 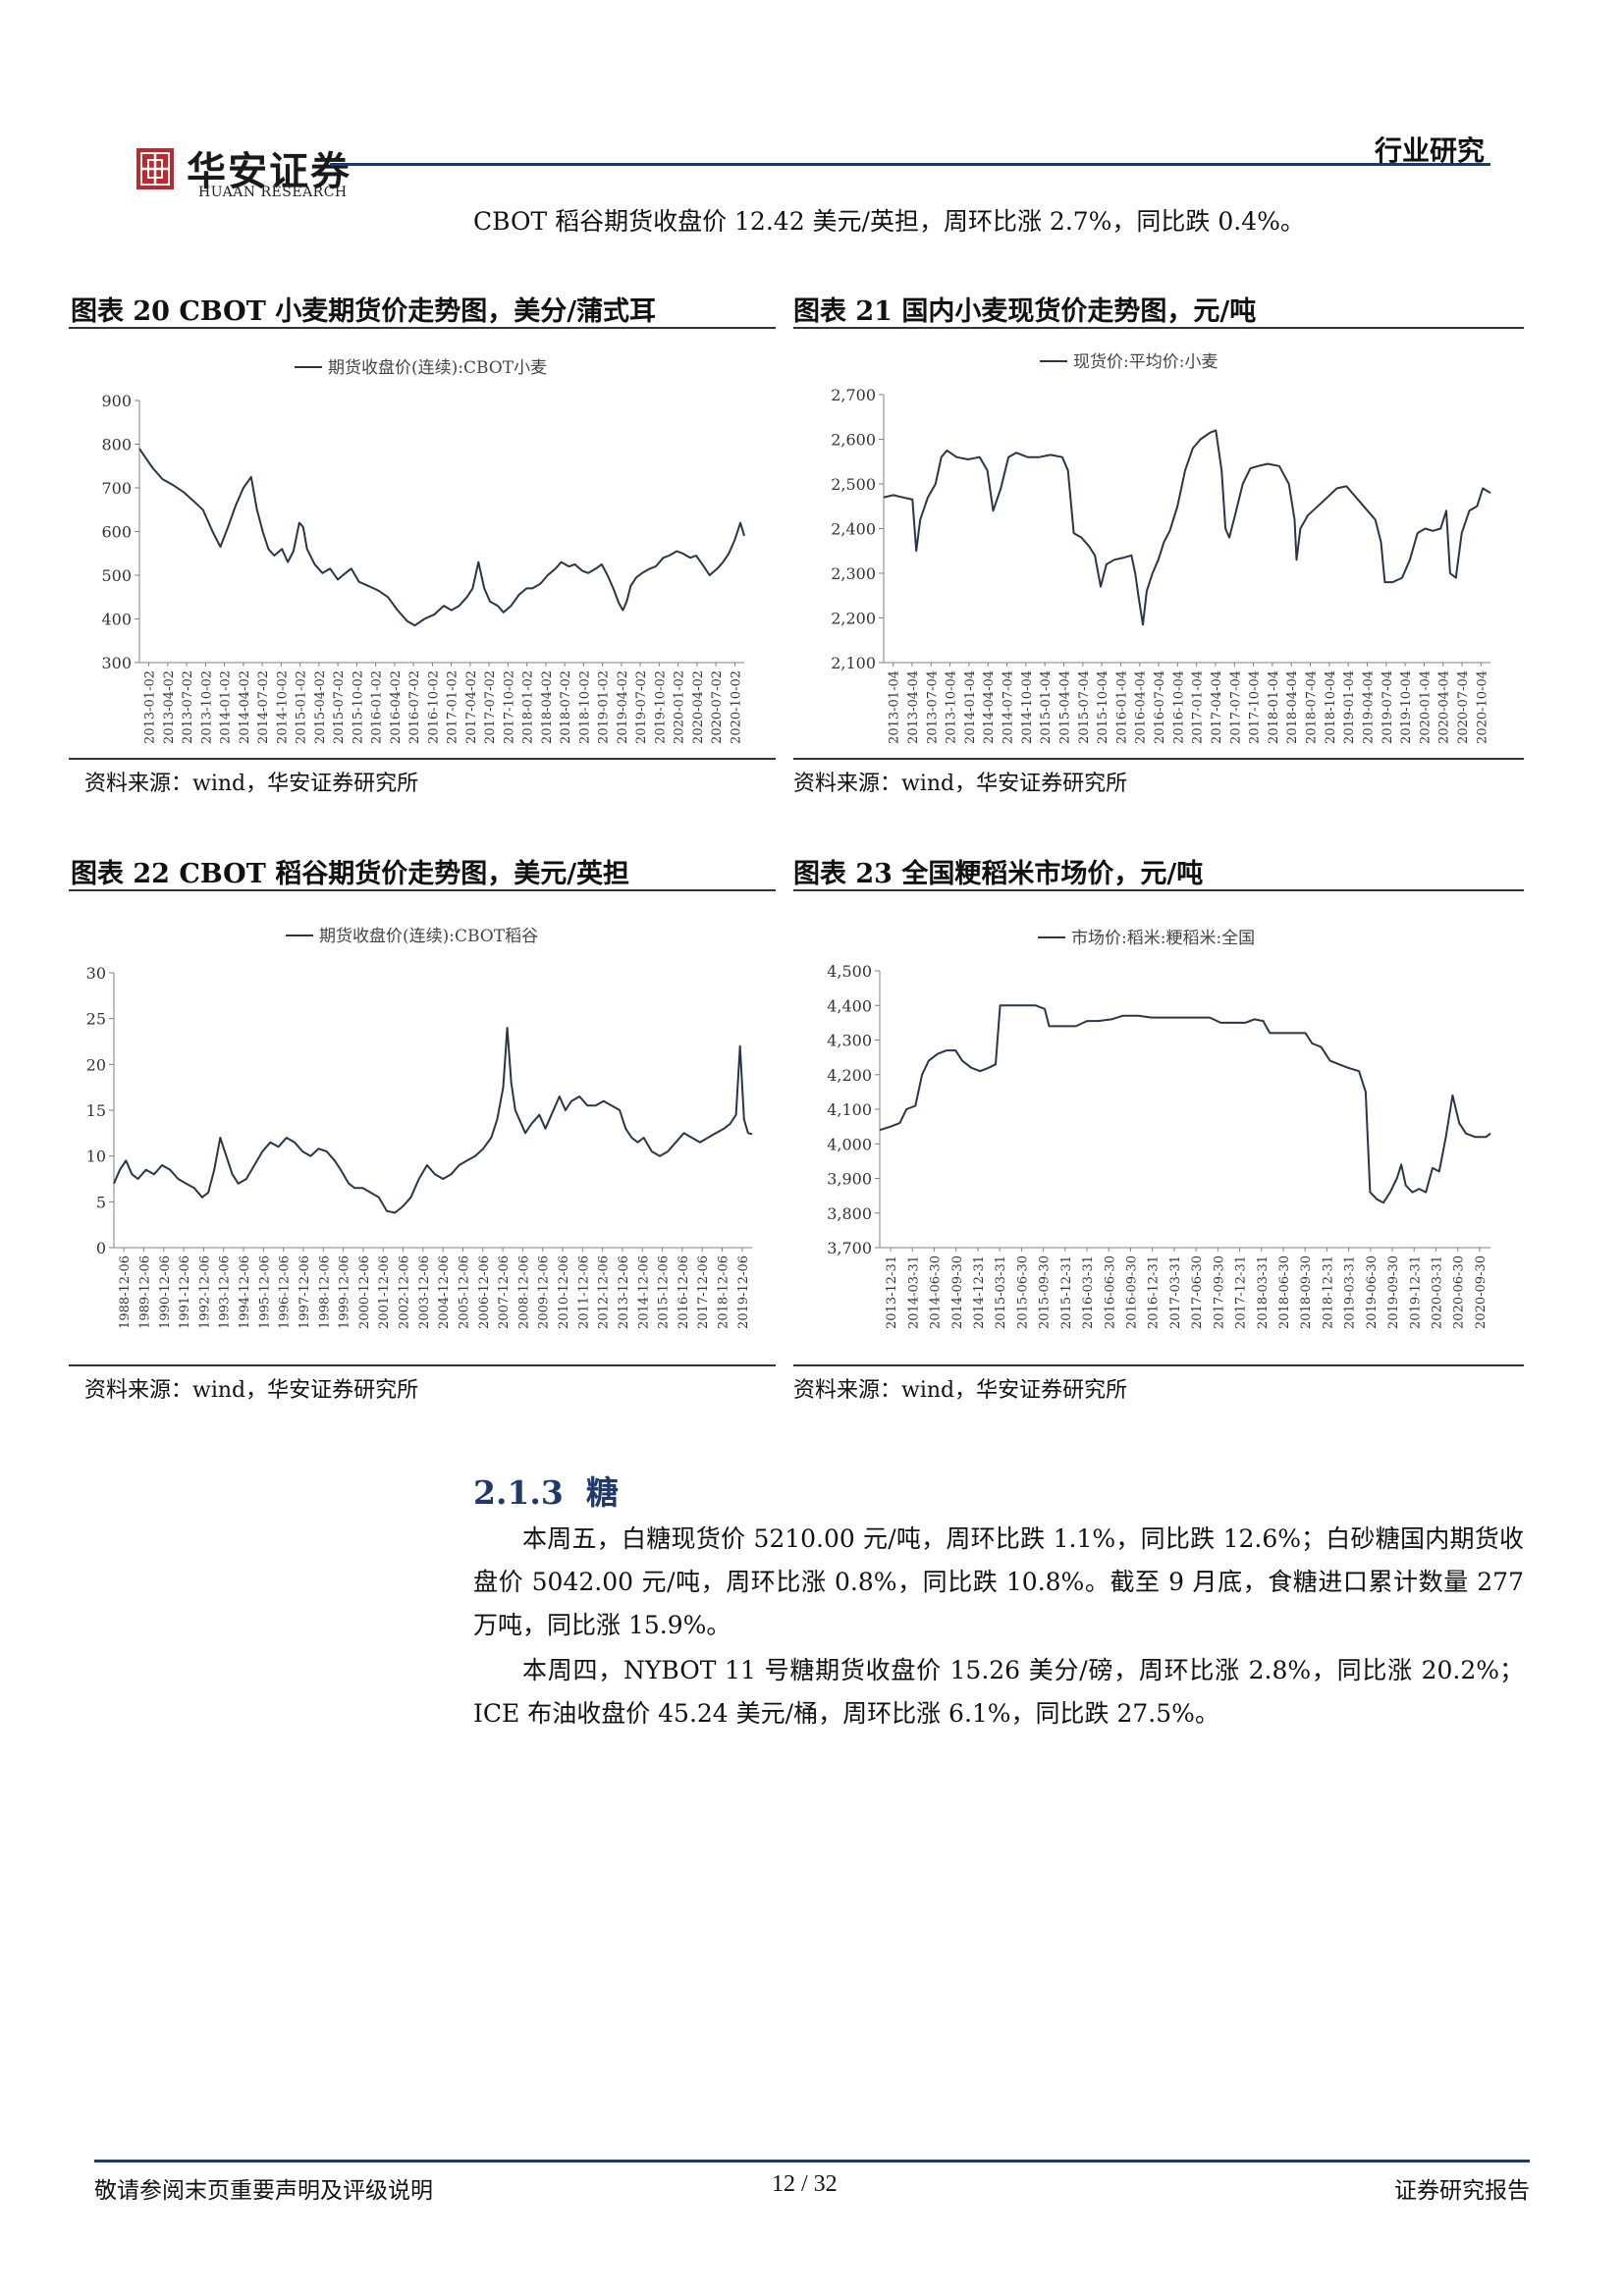 I want to click on y-tick-label: 2,200, so click(x=853, y=619).